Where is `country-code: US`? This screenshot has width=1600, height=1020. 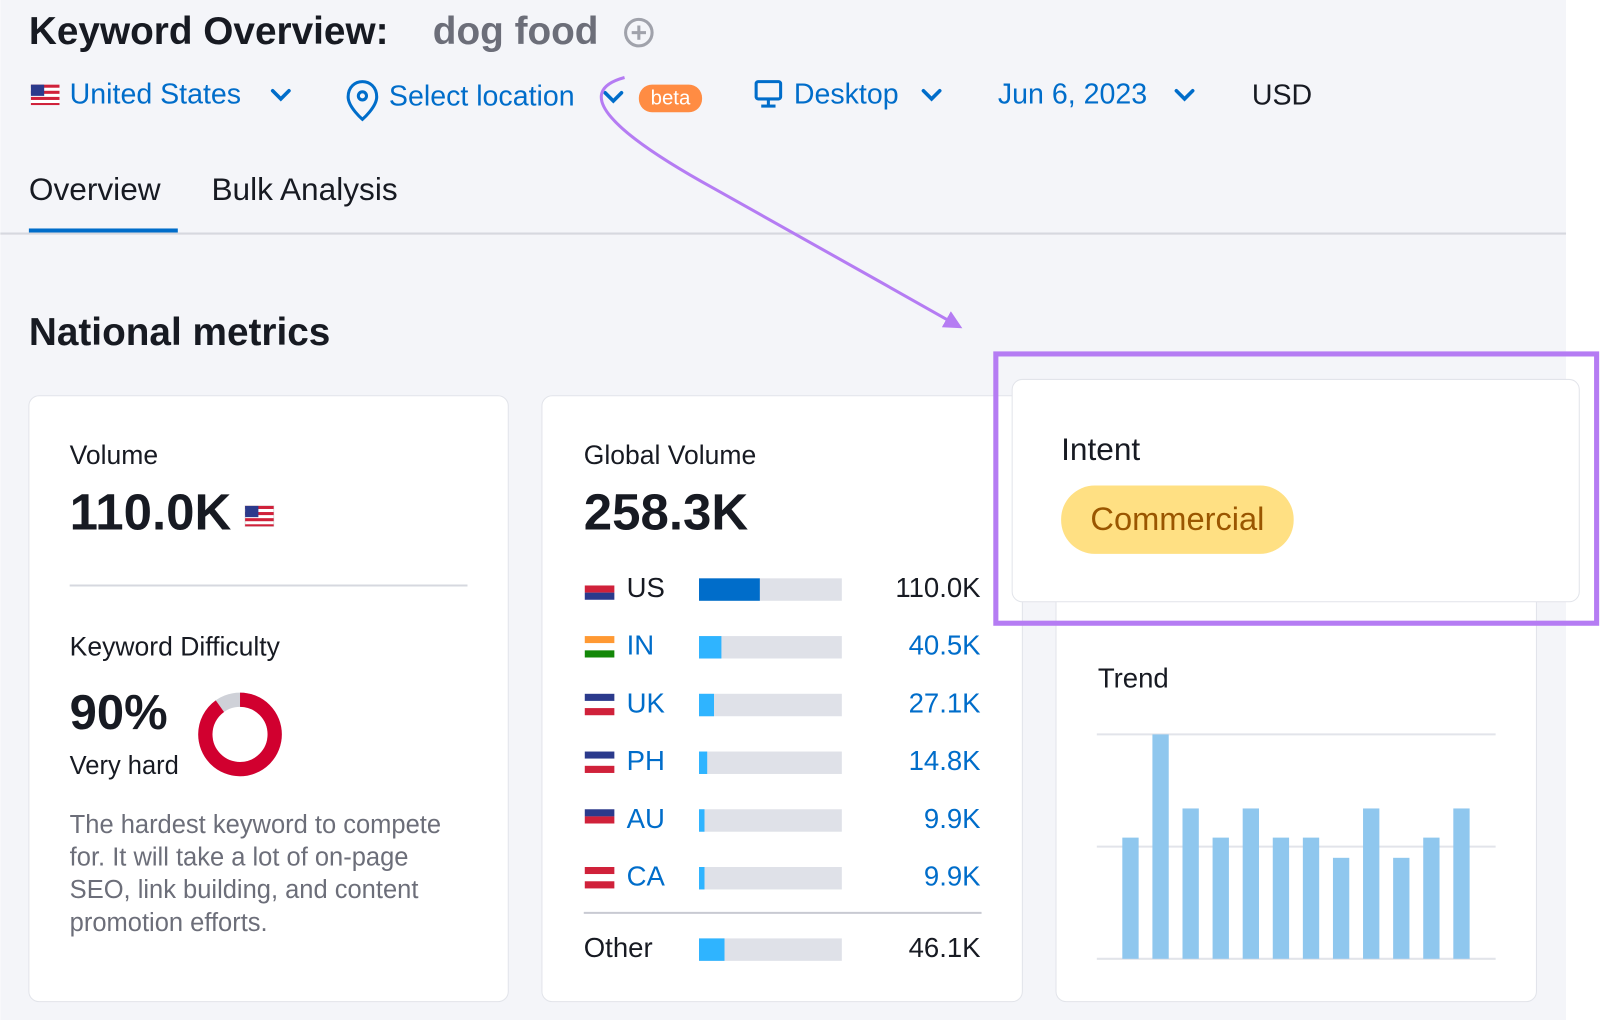
country-code: US is located at coordinates (646, 587).